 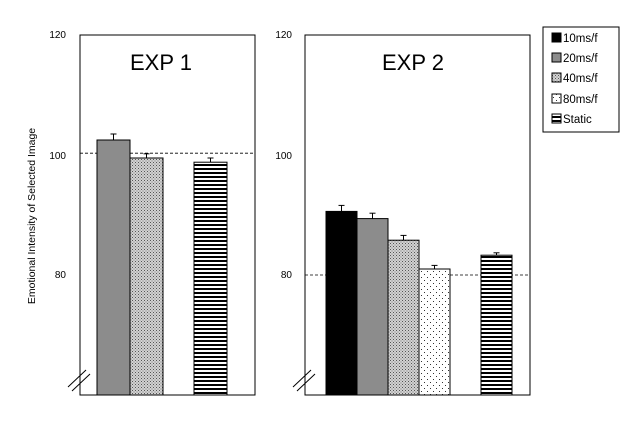 I want to click on legend-item-10ms: 10ms/f, so click(x=574, y=38).